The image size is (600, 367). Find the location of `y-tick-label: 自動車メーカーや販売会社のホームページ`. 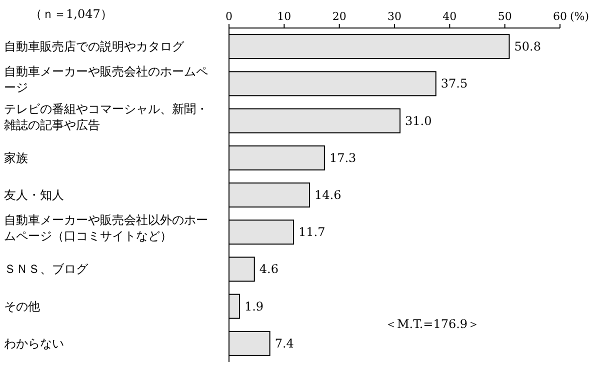

y-tick-label: 自動車メーカーや販売会社のホームページ is located at coordinates (106, 79).